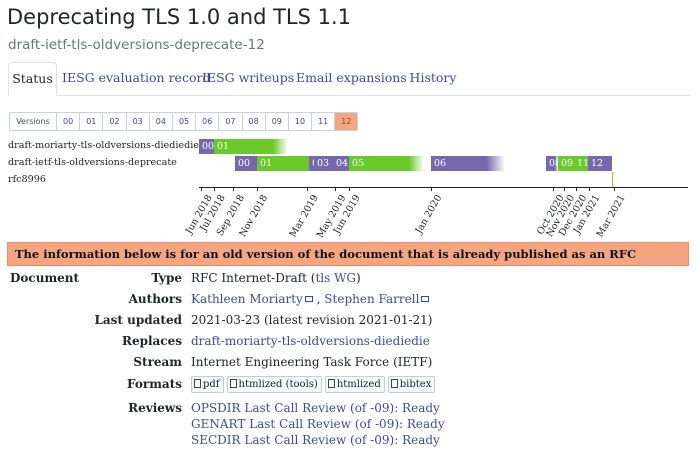  I want to click on review-item: SECDIR Last Call Review (of -09): Ready, so click(315, 440).